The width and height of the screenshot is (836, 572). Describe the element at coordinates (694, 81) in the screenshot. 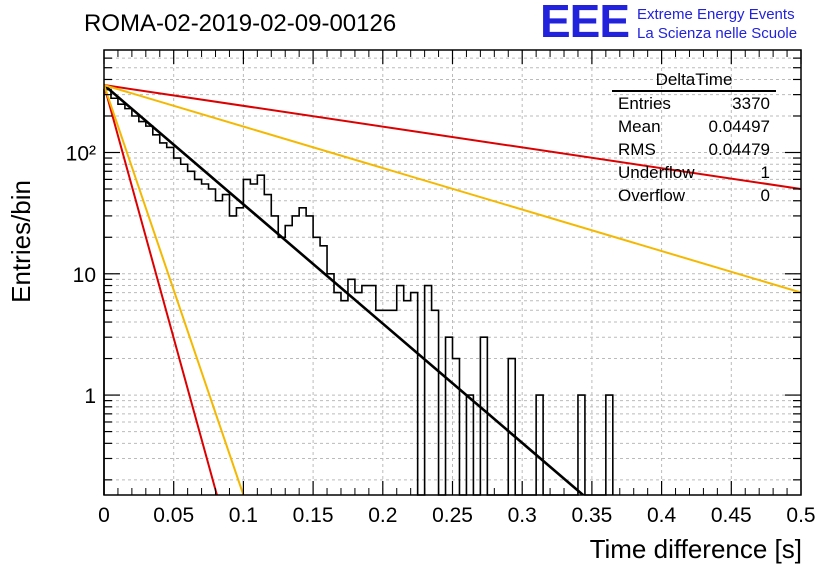

I see `stats-title: DeltaTime` at that location.